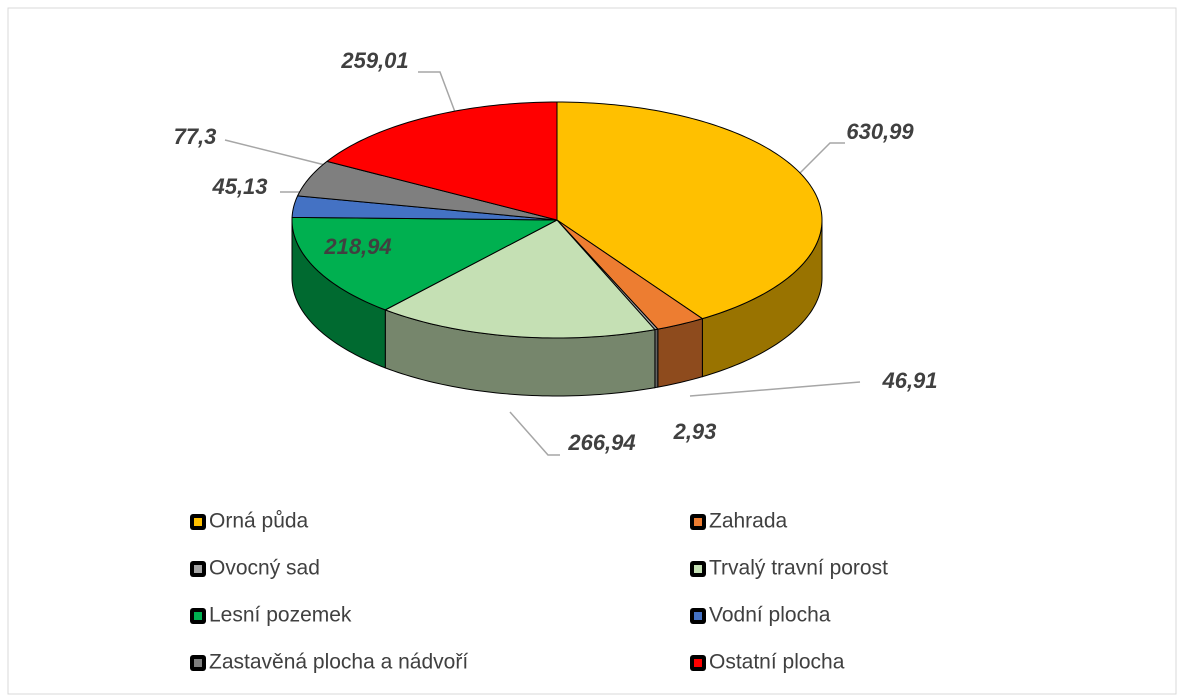 The height and width of the screenshot is (695, 1184). Describe the element at coordinates (338, 662) in the screenshot. I see `legend-label: Zastavěná plocha a nádvoří` at that location.